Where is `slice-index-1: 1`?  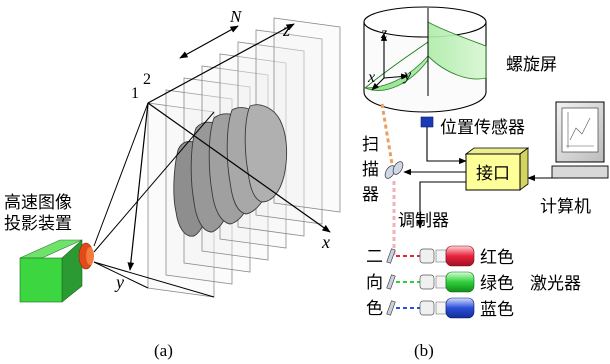
slice-index-1: 1 is located at coordinates (135, 93).